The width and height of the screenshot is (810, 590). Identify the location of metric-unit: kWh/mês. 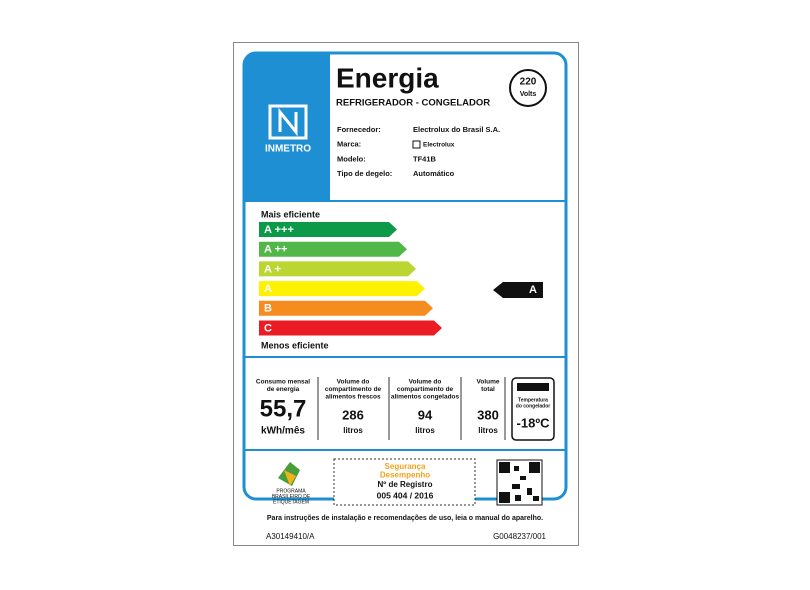
(283, 431).